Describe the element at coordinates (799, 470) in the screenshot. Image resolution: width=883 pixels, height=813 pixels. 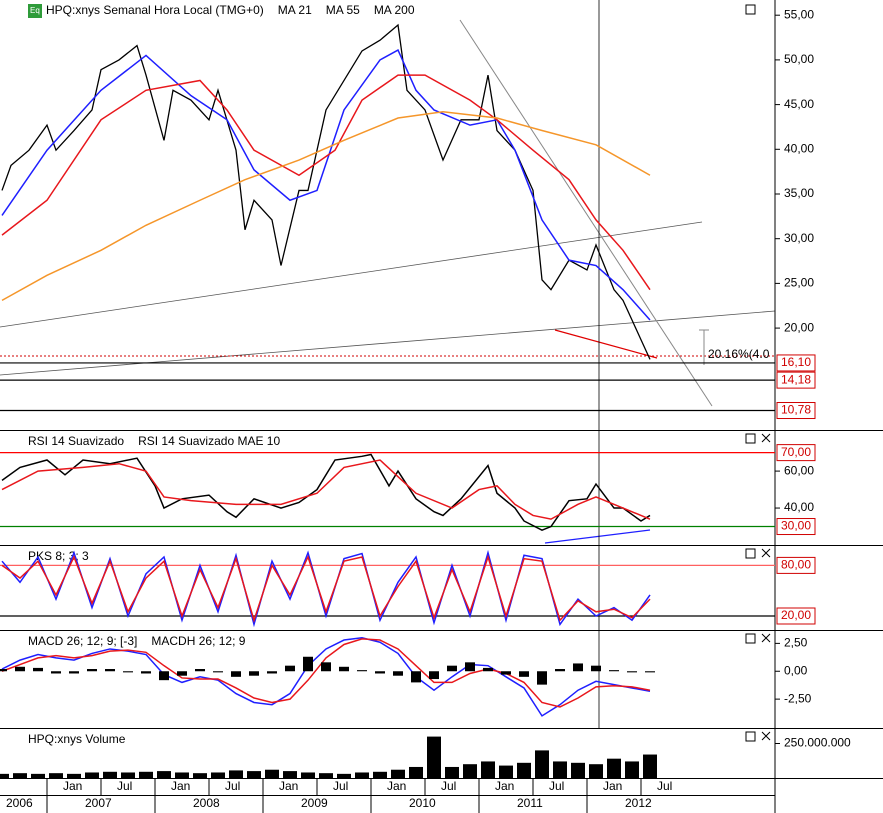
I see `y-tick-label: 60,00` at that location.